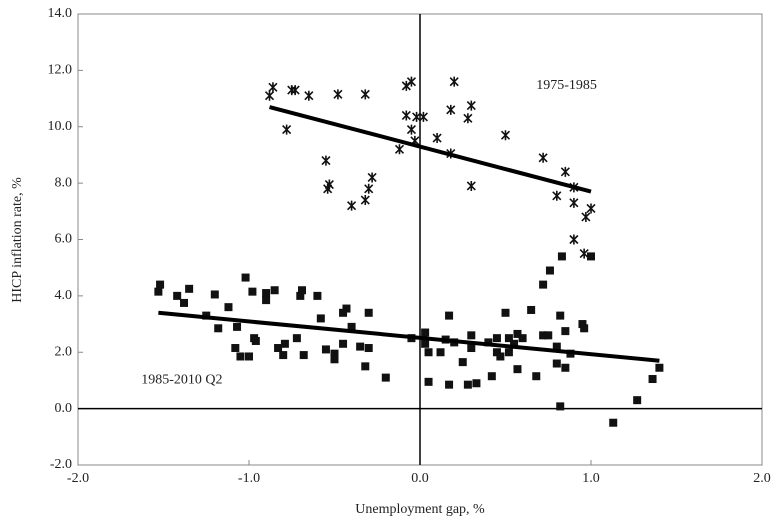  Describe the element at coordinates (420, 478) in the screenshot. I see `x-tick-label: 0.0` at that location.